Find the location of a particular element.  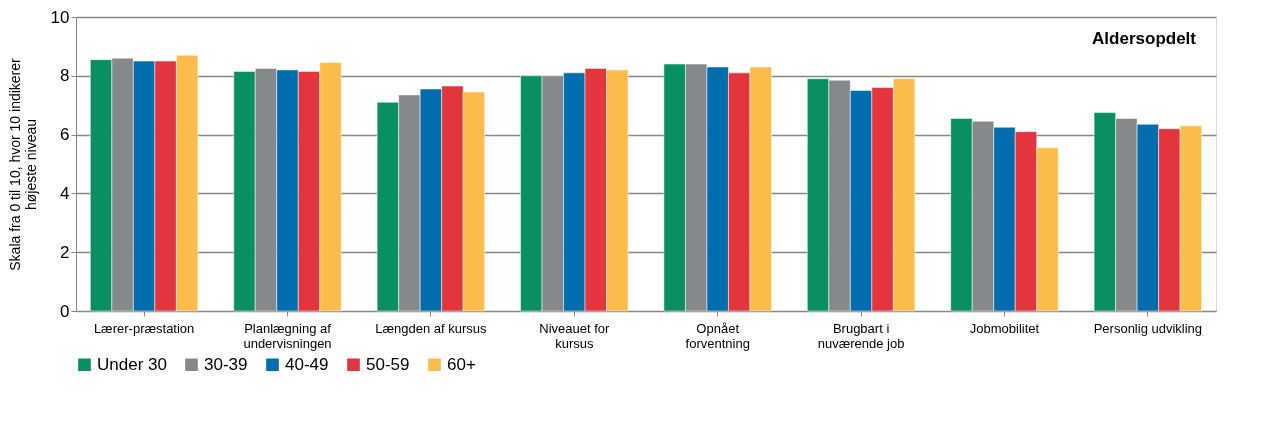

y-tick-label: 8 is located at coordinates (65, 76).